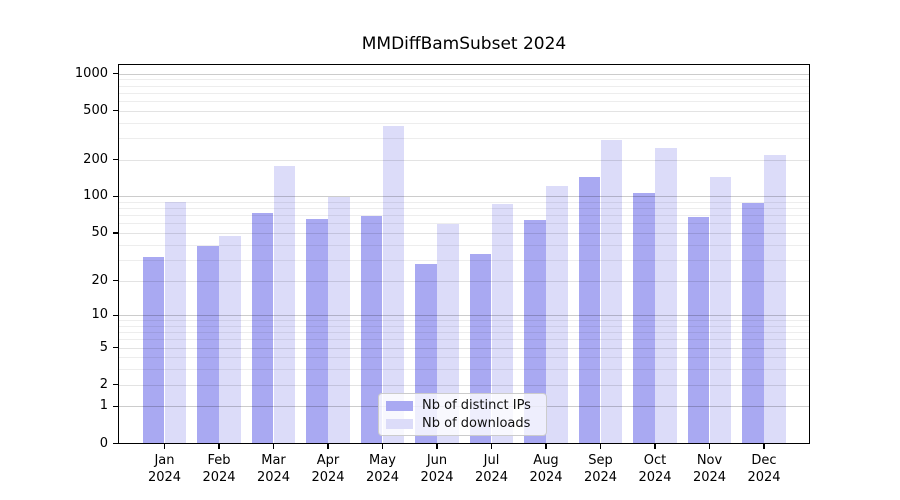 Image resolution: width=900 pixels, height=500 pixels. Describe the element at coordinates (175, 322) in the screenshot. I see `bar-downloads-jan` at that location.